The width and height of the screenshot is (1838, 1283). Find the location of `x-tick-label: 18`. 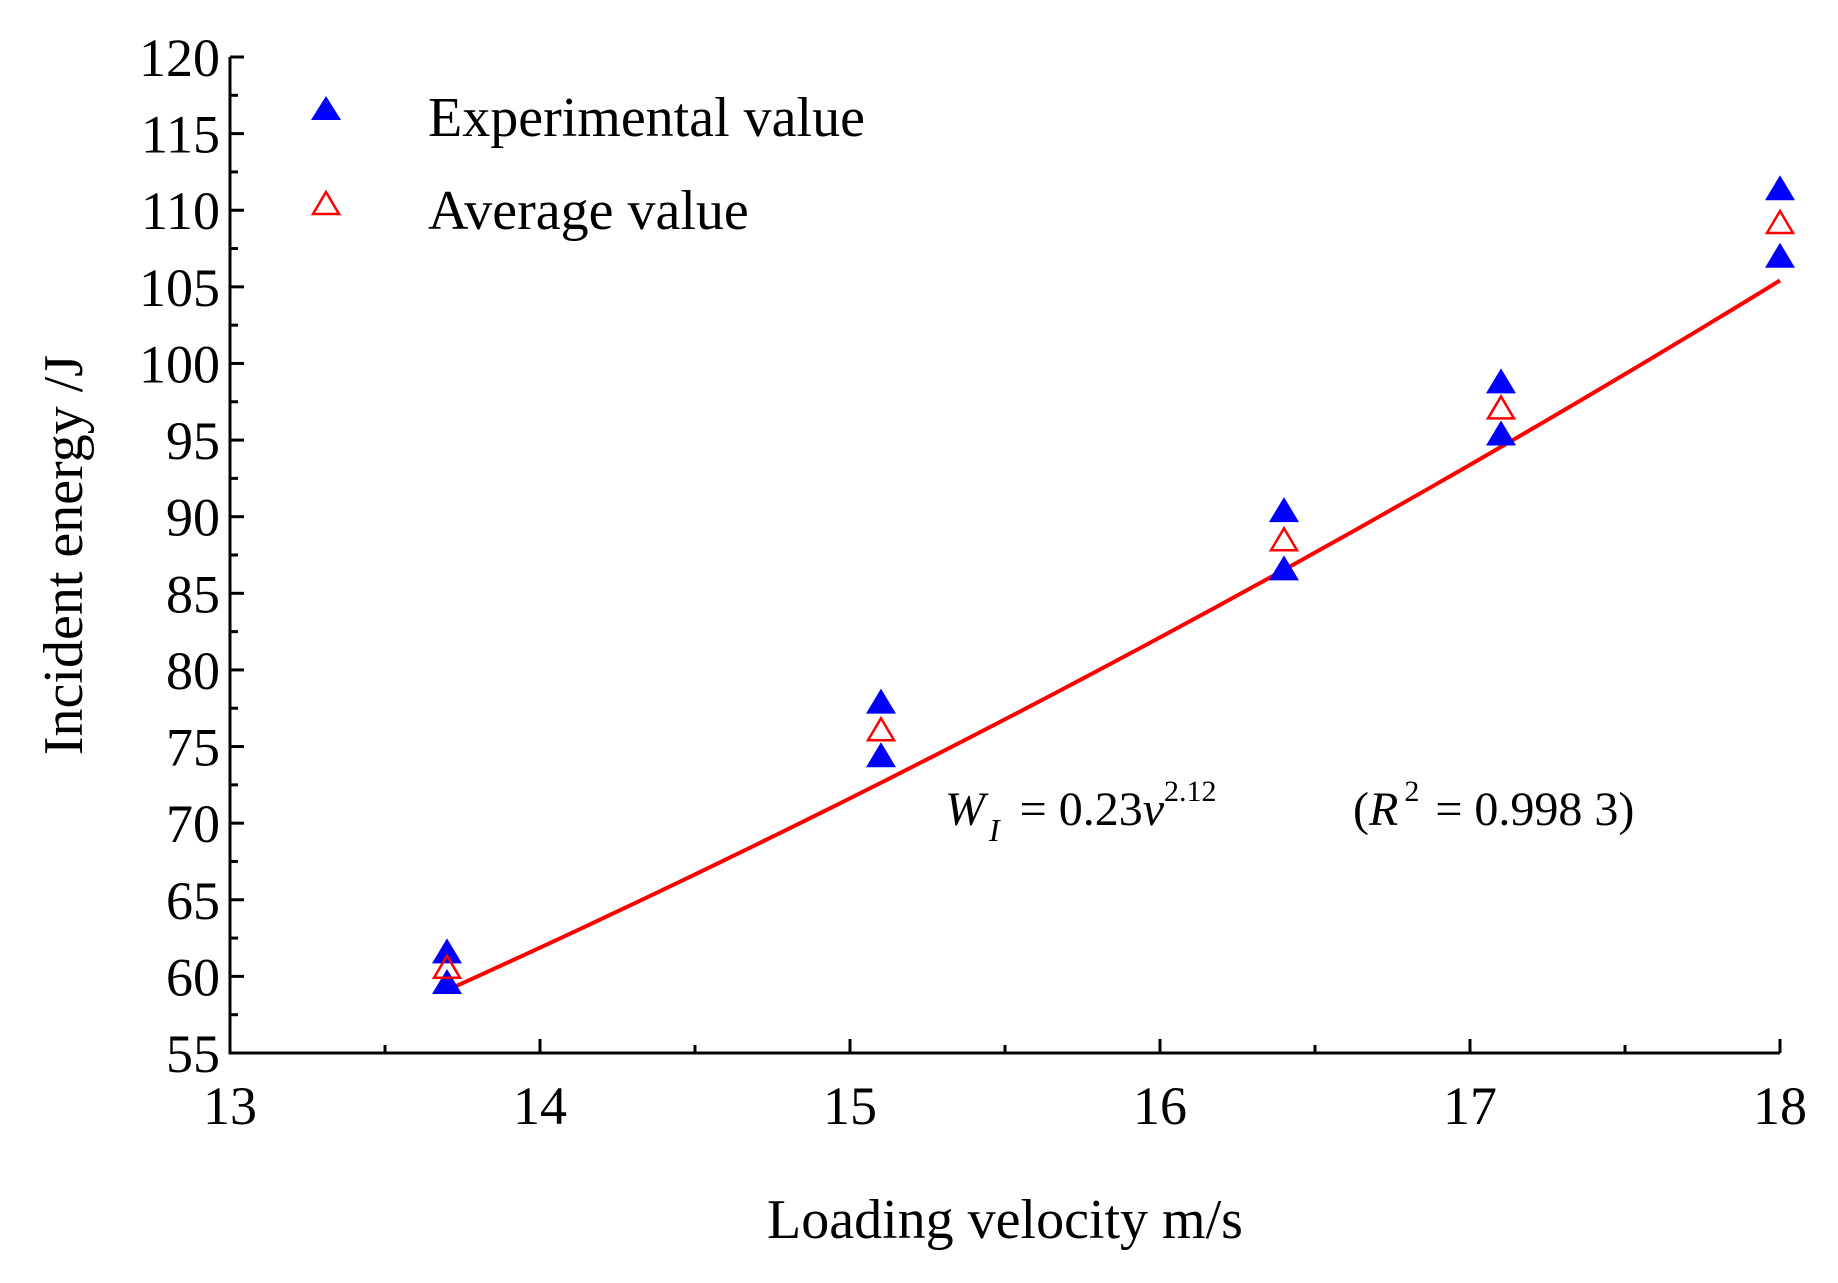

x-tick-label: 18 is located at coordinates (1780, 1106).